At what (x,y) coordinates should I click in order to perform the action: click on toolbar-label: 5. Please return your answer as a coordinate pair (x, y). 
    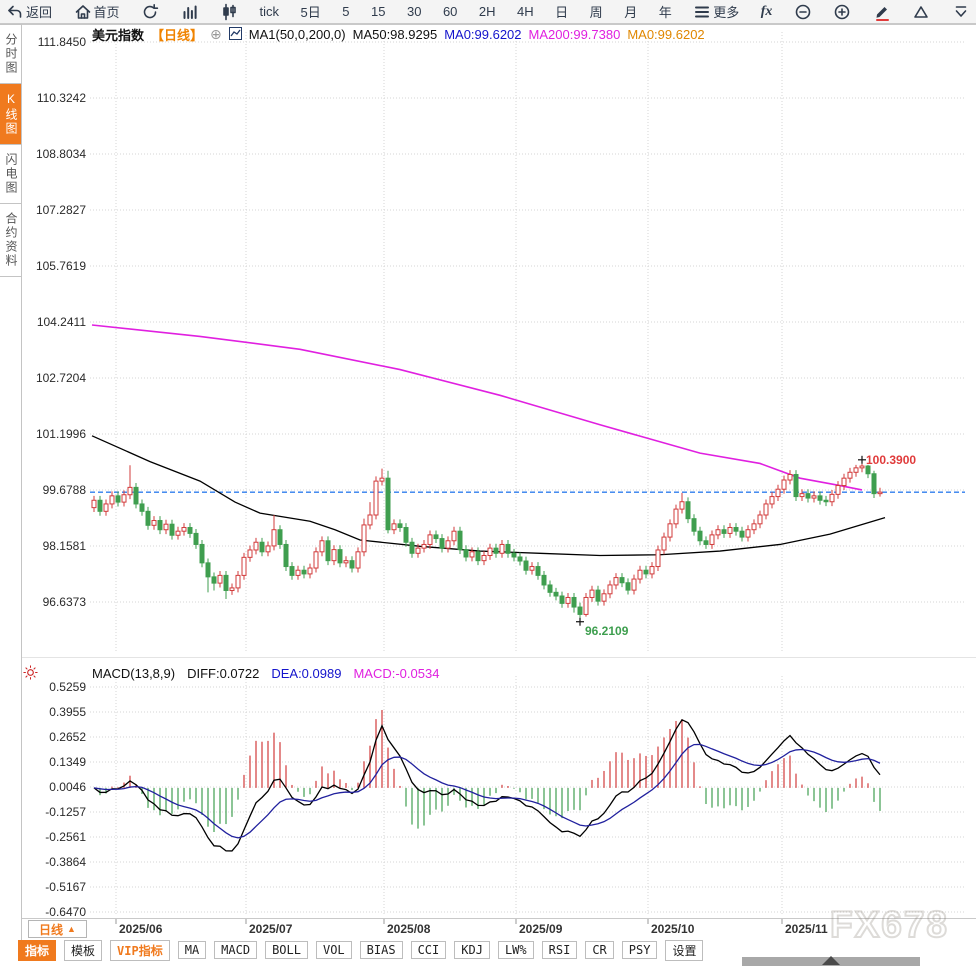
    Looking at the image, I should click on (346, 11).